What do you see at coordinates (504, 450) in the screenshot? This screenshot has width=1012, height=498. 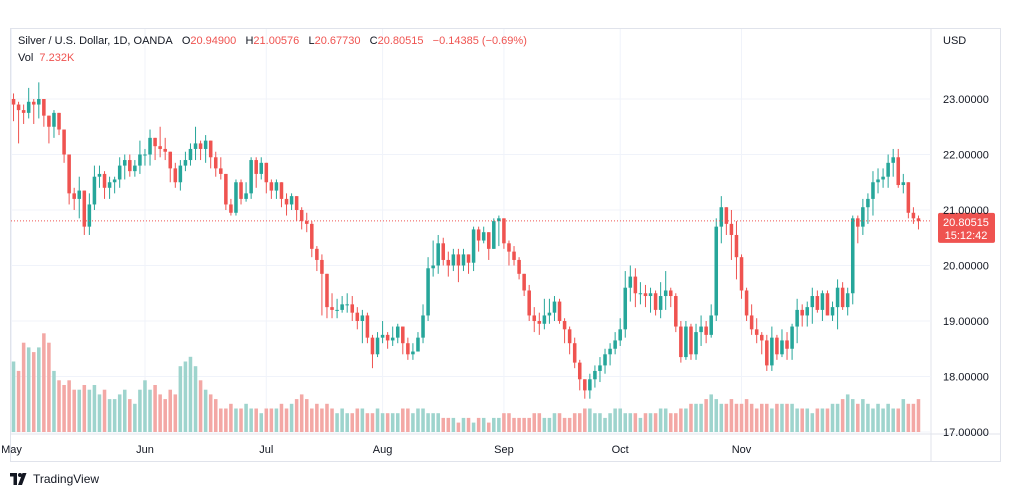 I see `x-tick-label: Sep` at bounding box center [504, 450].